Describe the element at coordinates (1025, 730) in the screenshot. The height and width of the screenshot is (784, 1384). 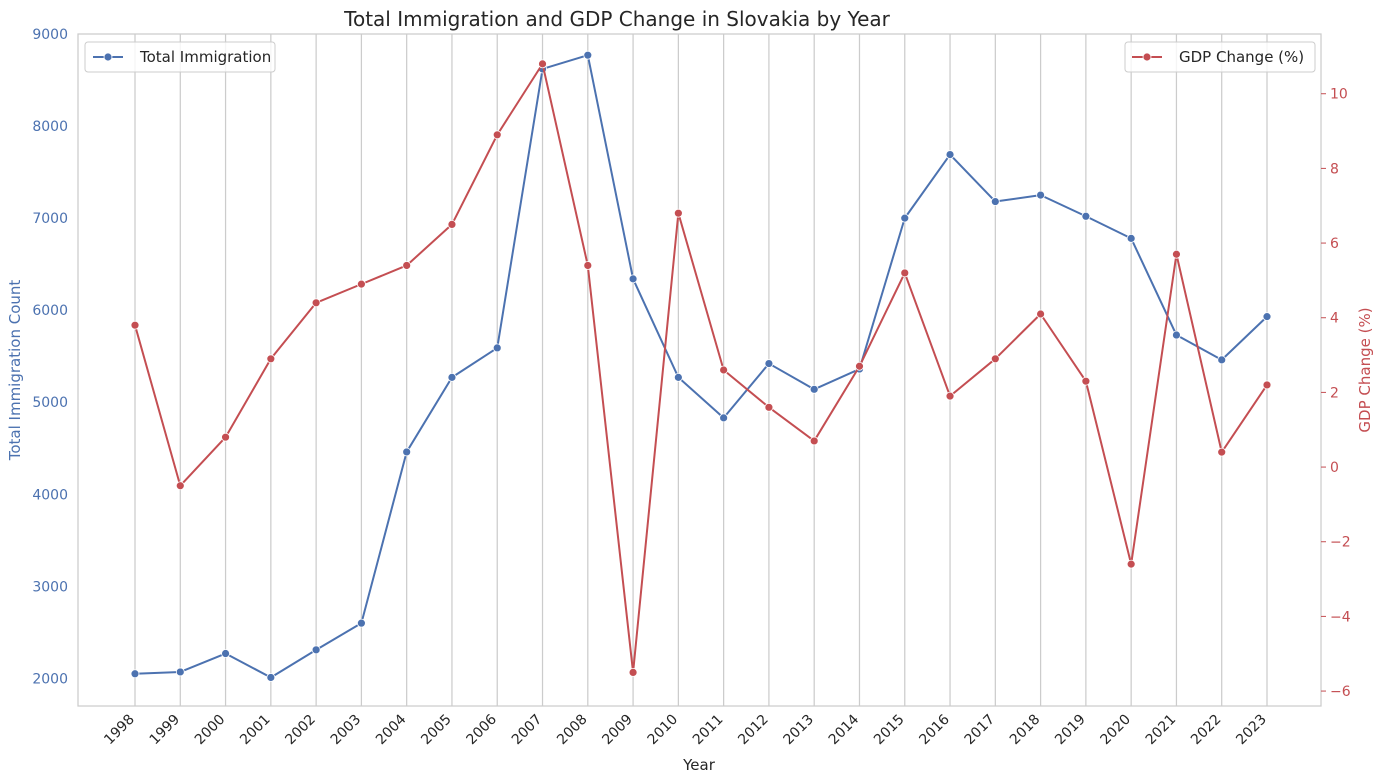
I see `x-tick-label: 2018` at that location.